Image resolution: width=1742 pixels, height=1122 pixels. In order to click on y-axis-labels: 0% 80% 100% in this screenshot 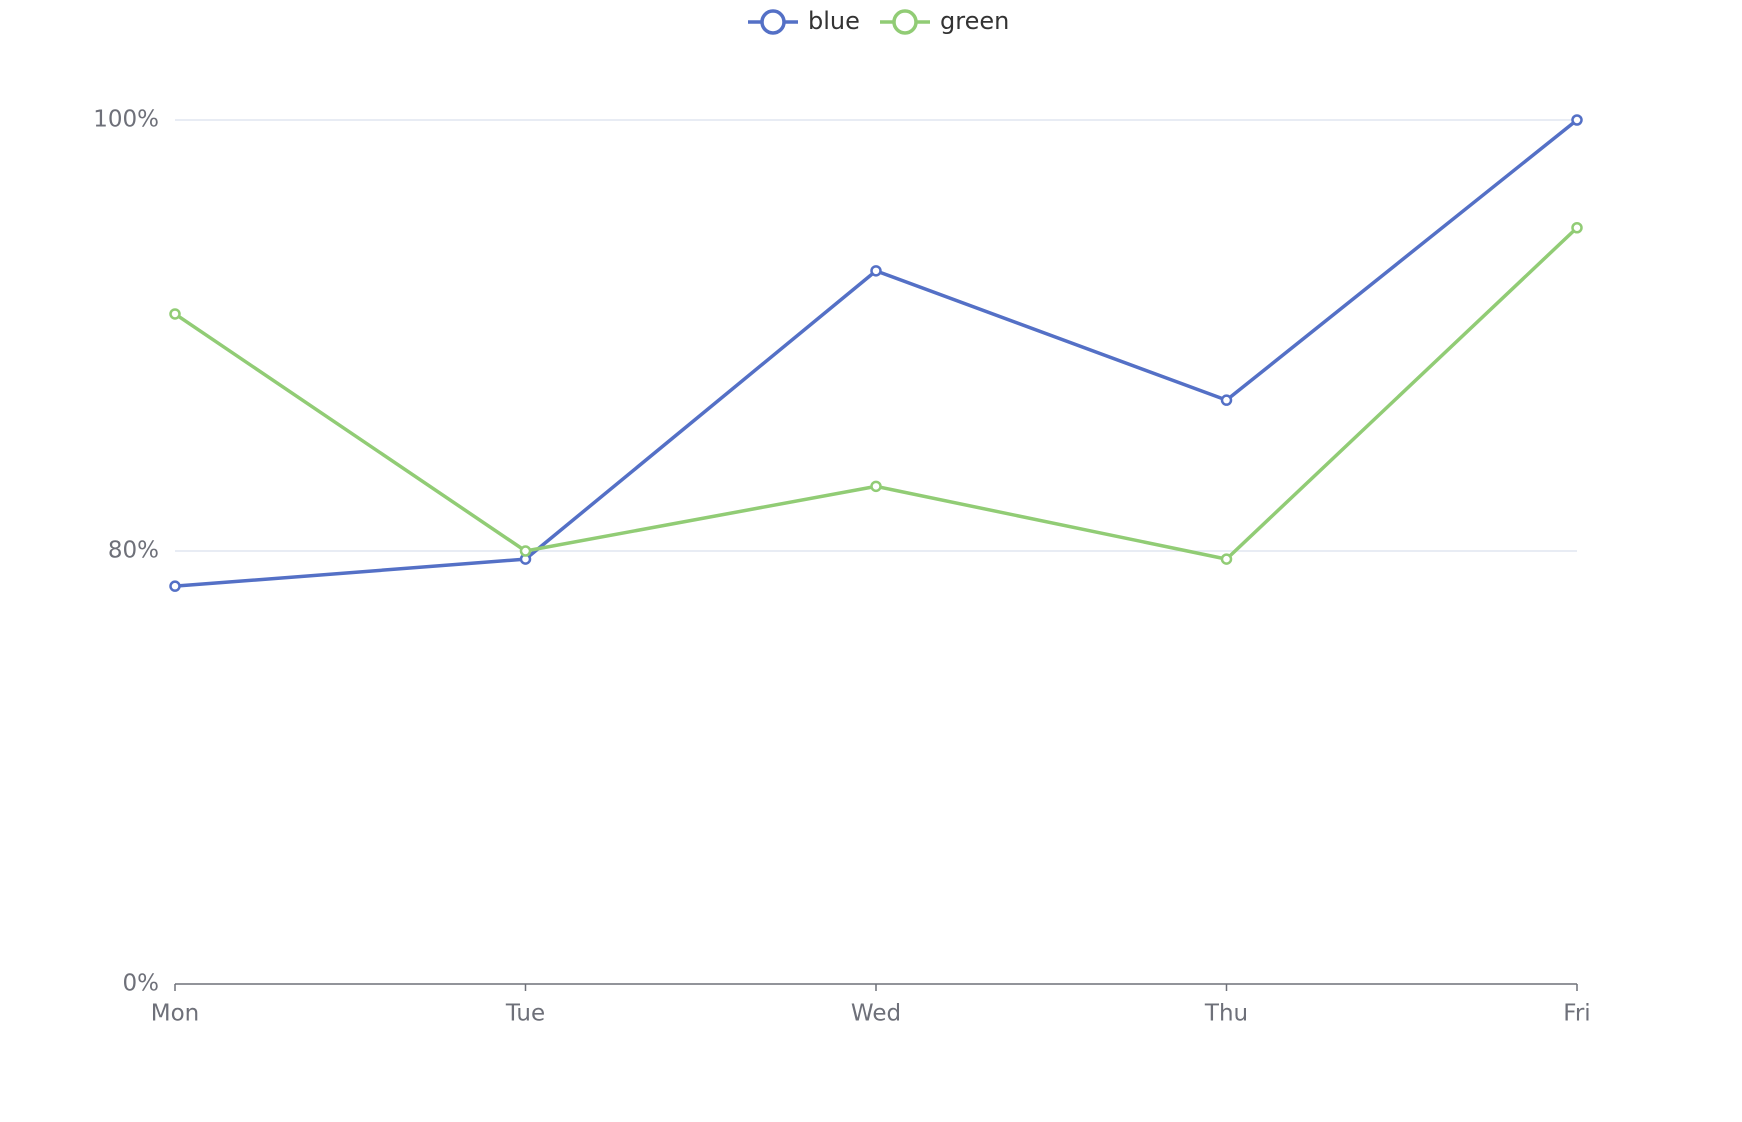, I will do `click(126, 552)`.